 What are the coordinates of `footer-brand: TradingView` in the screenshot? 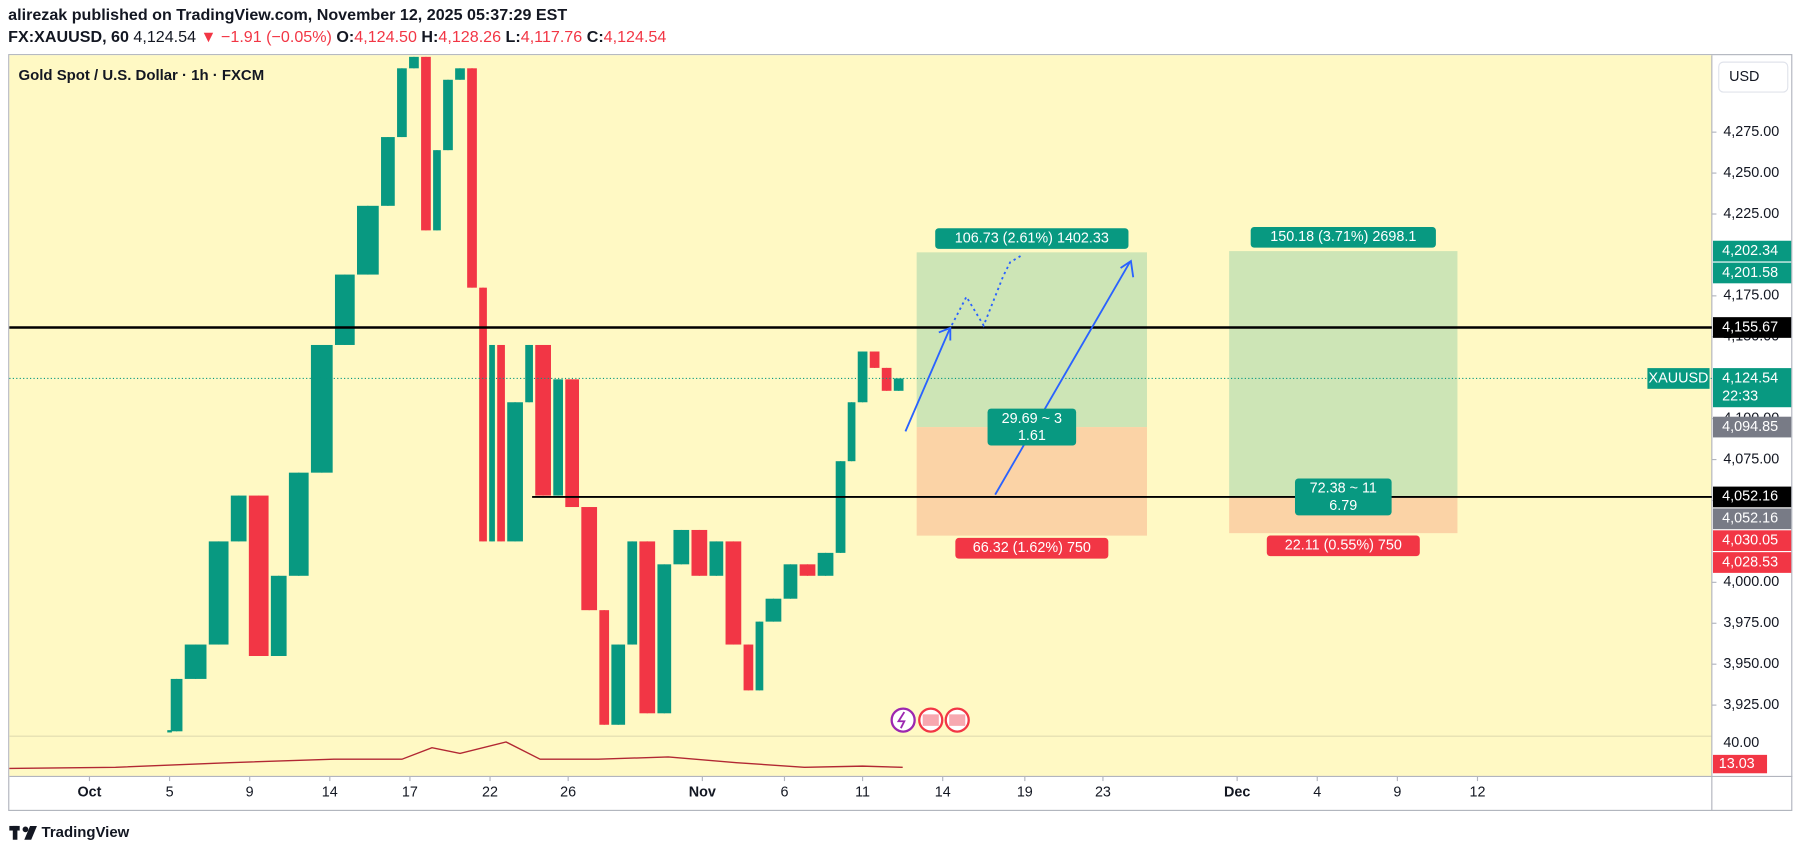 It's located at (86, 832).